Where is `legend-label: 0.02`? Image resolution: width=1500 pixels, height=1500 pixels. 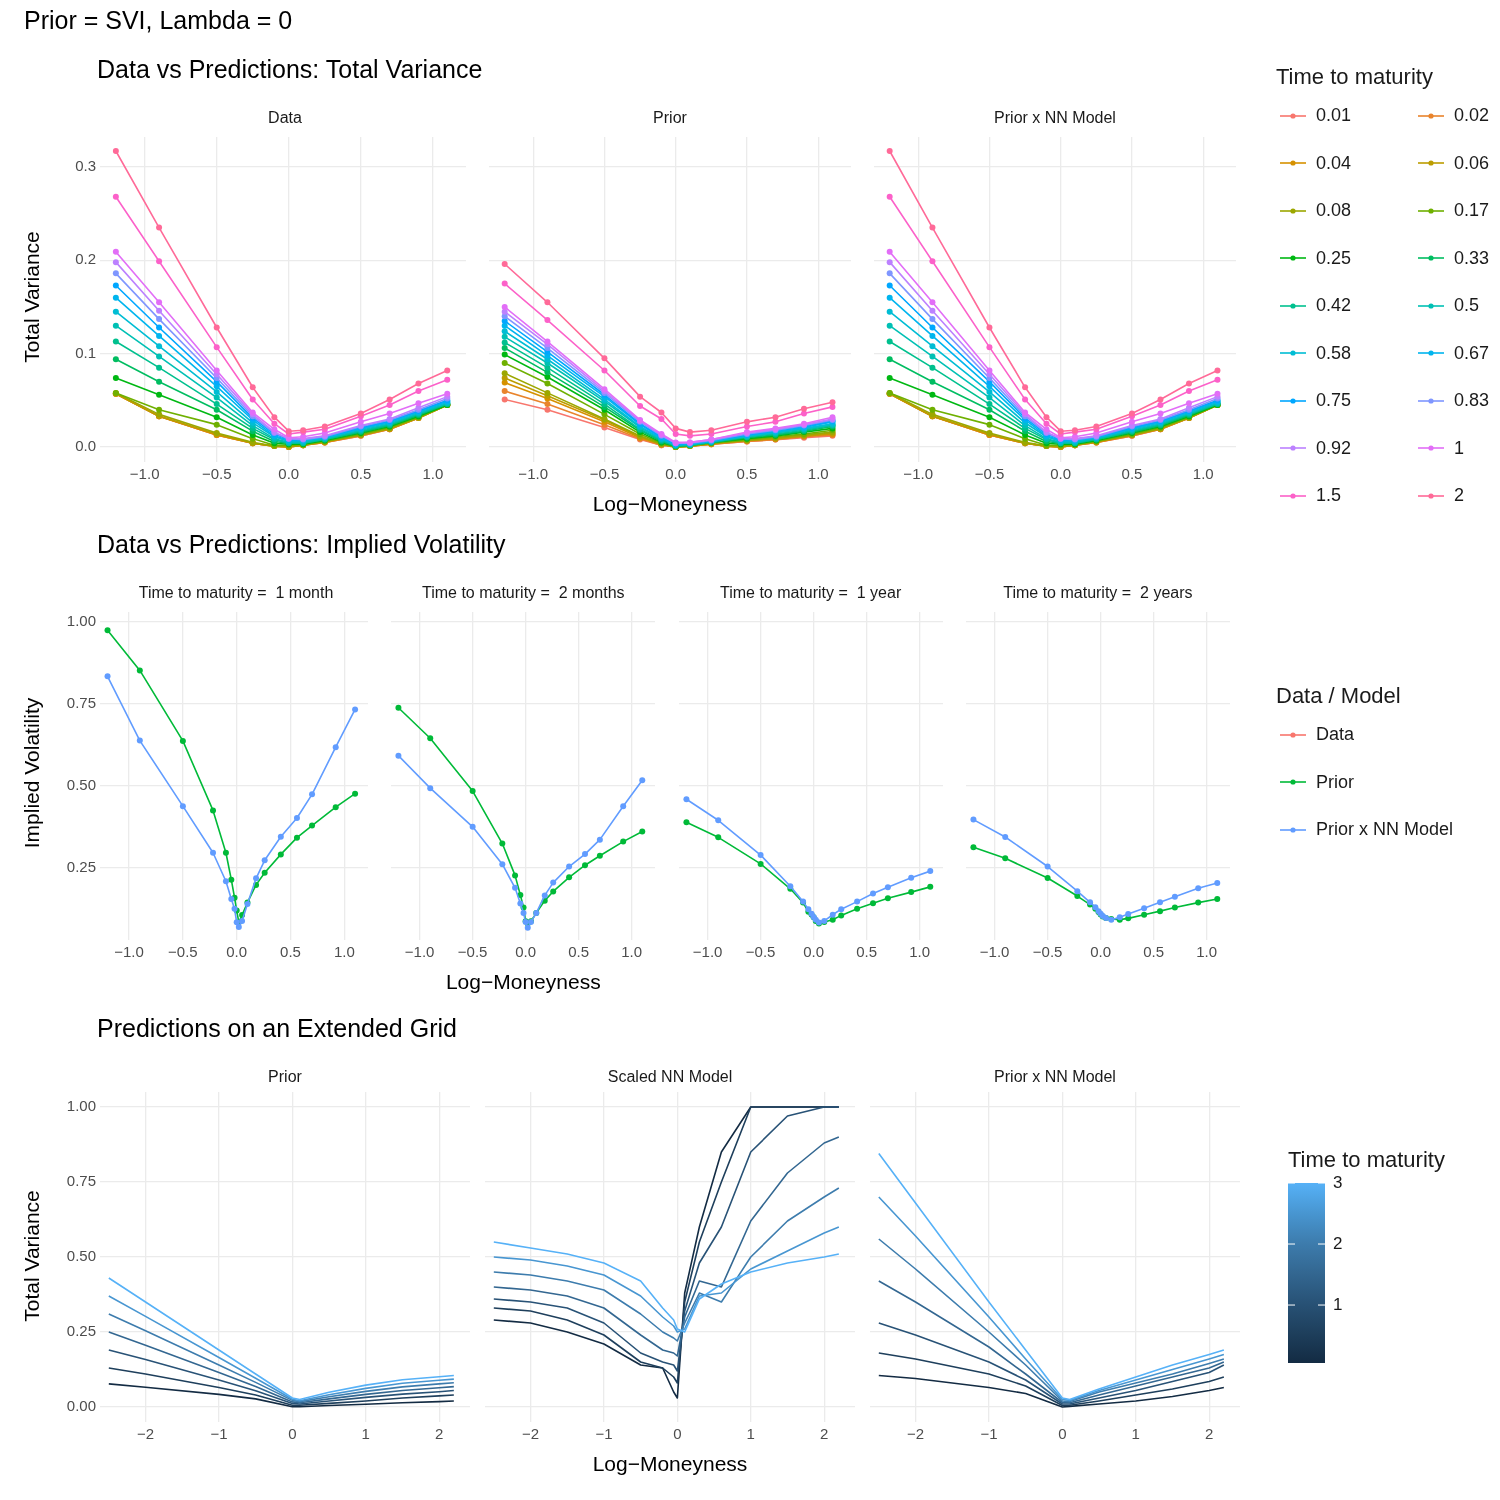
legend-label: 0.02 is located at coordinates (1472, 116).